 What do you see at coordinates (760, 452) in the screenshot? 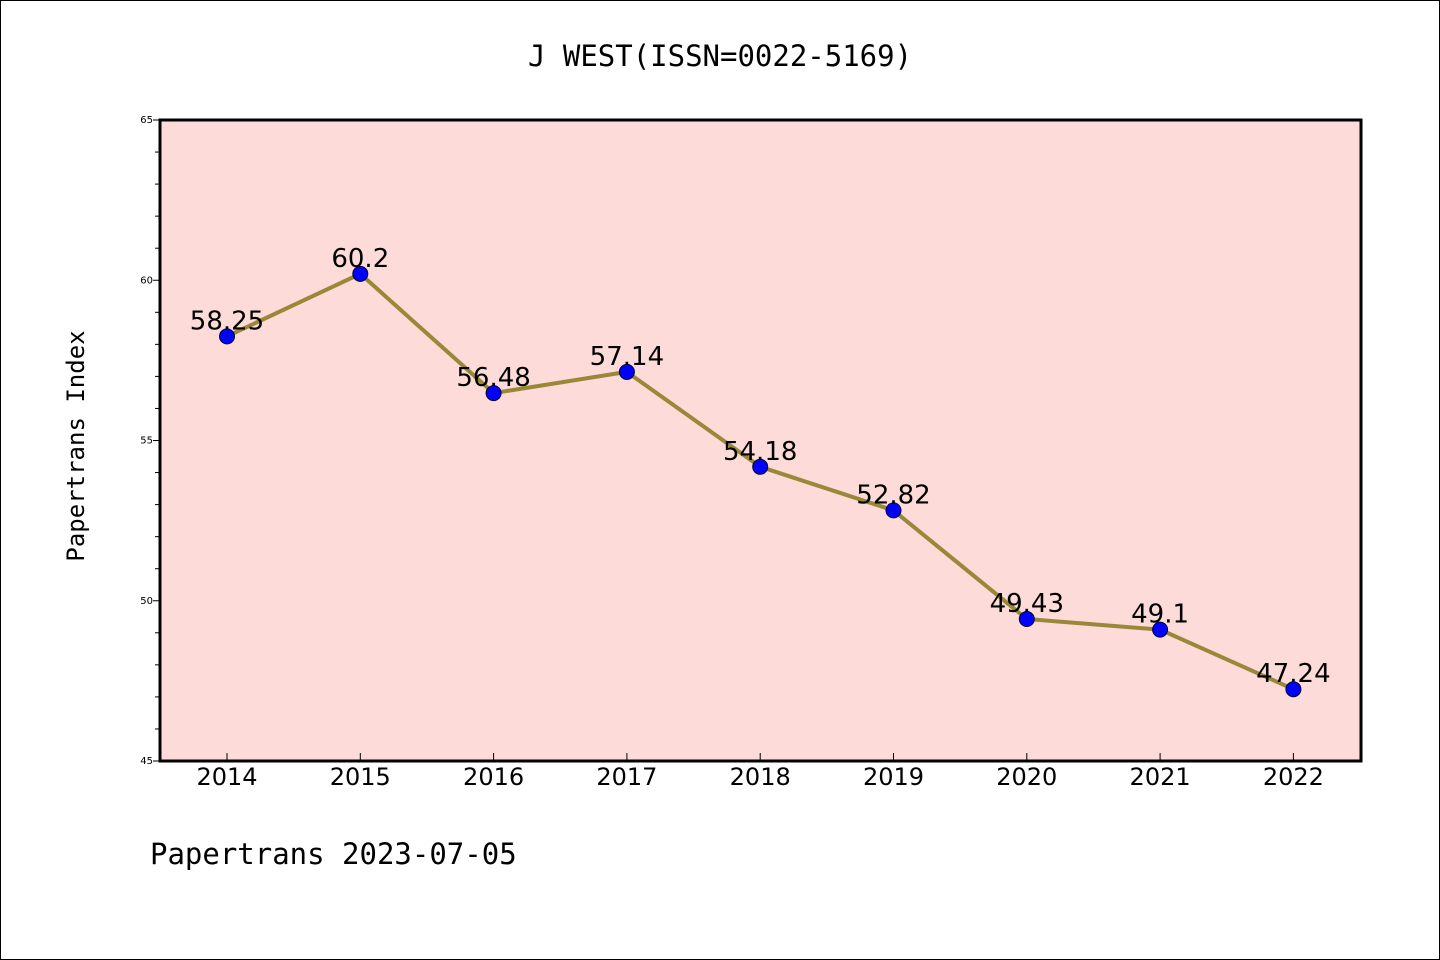
I see `data-label: 54.18` at bounding box center [760, 452].